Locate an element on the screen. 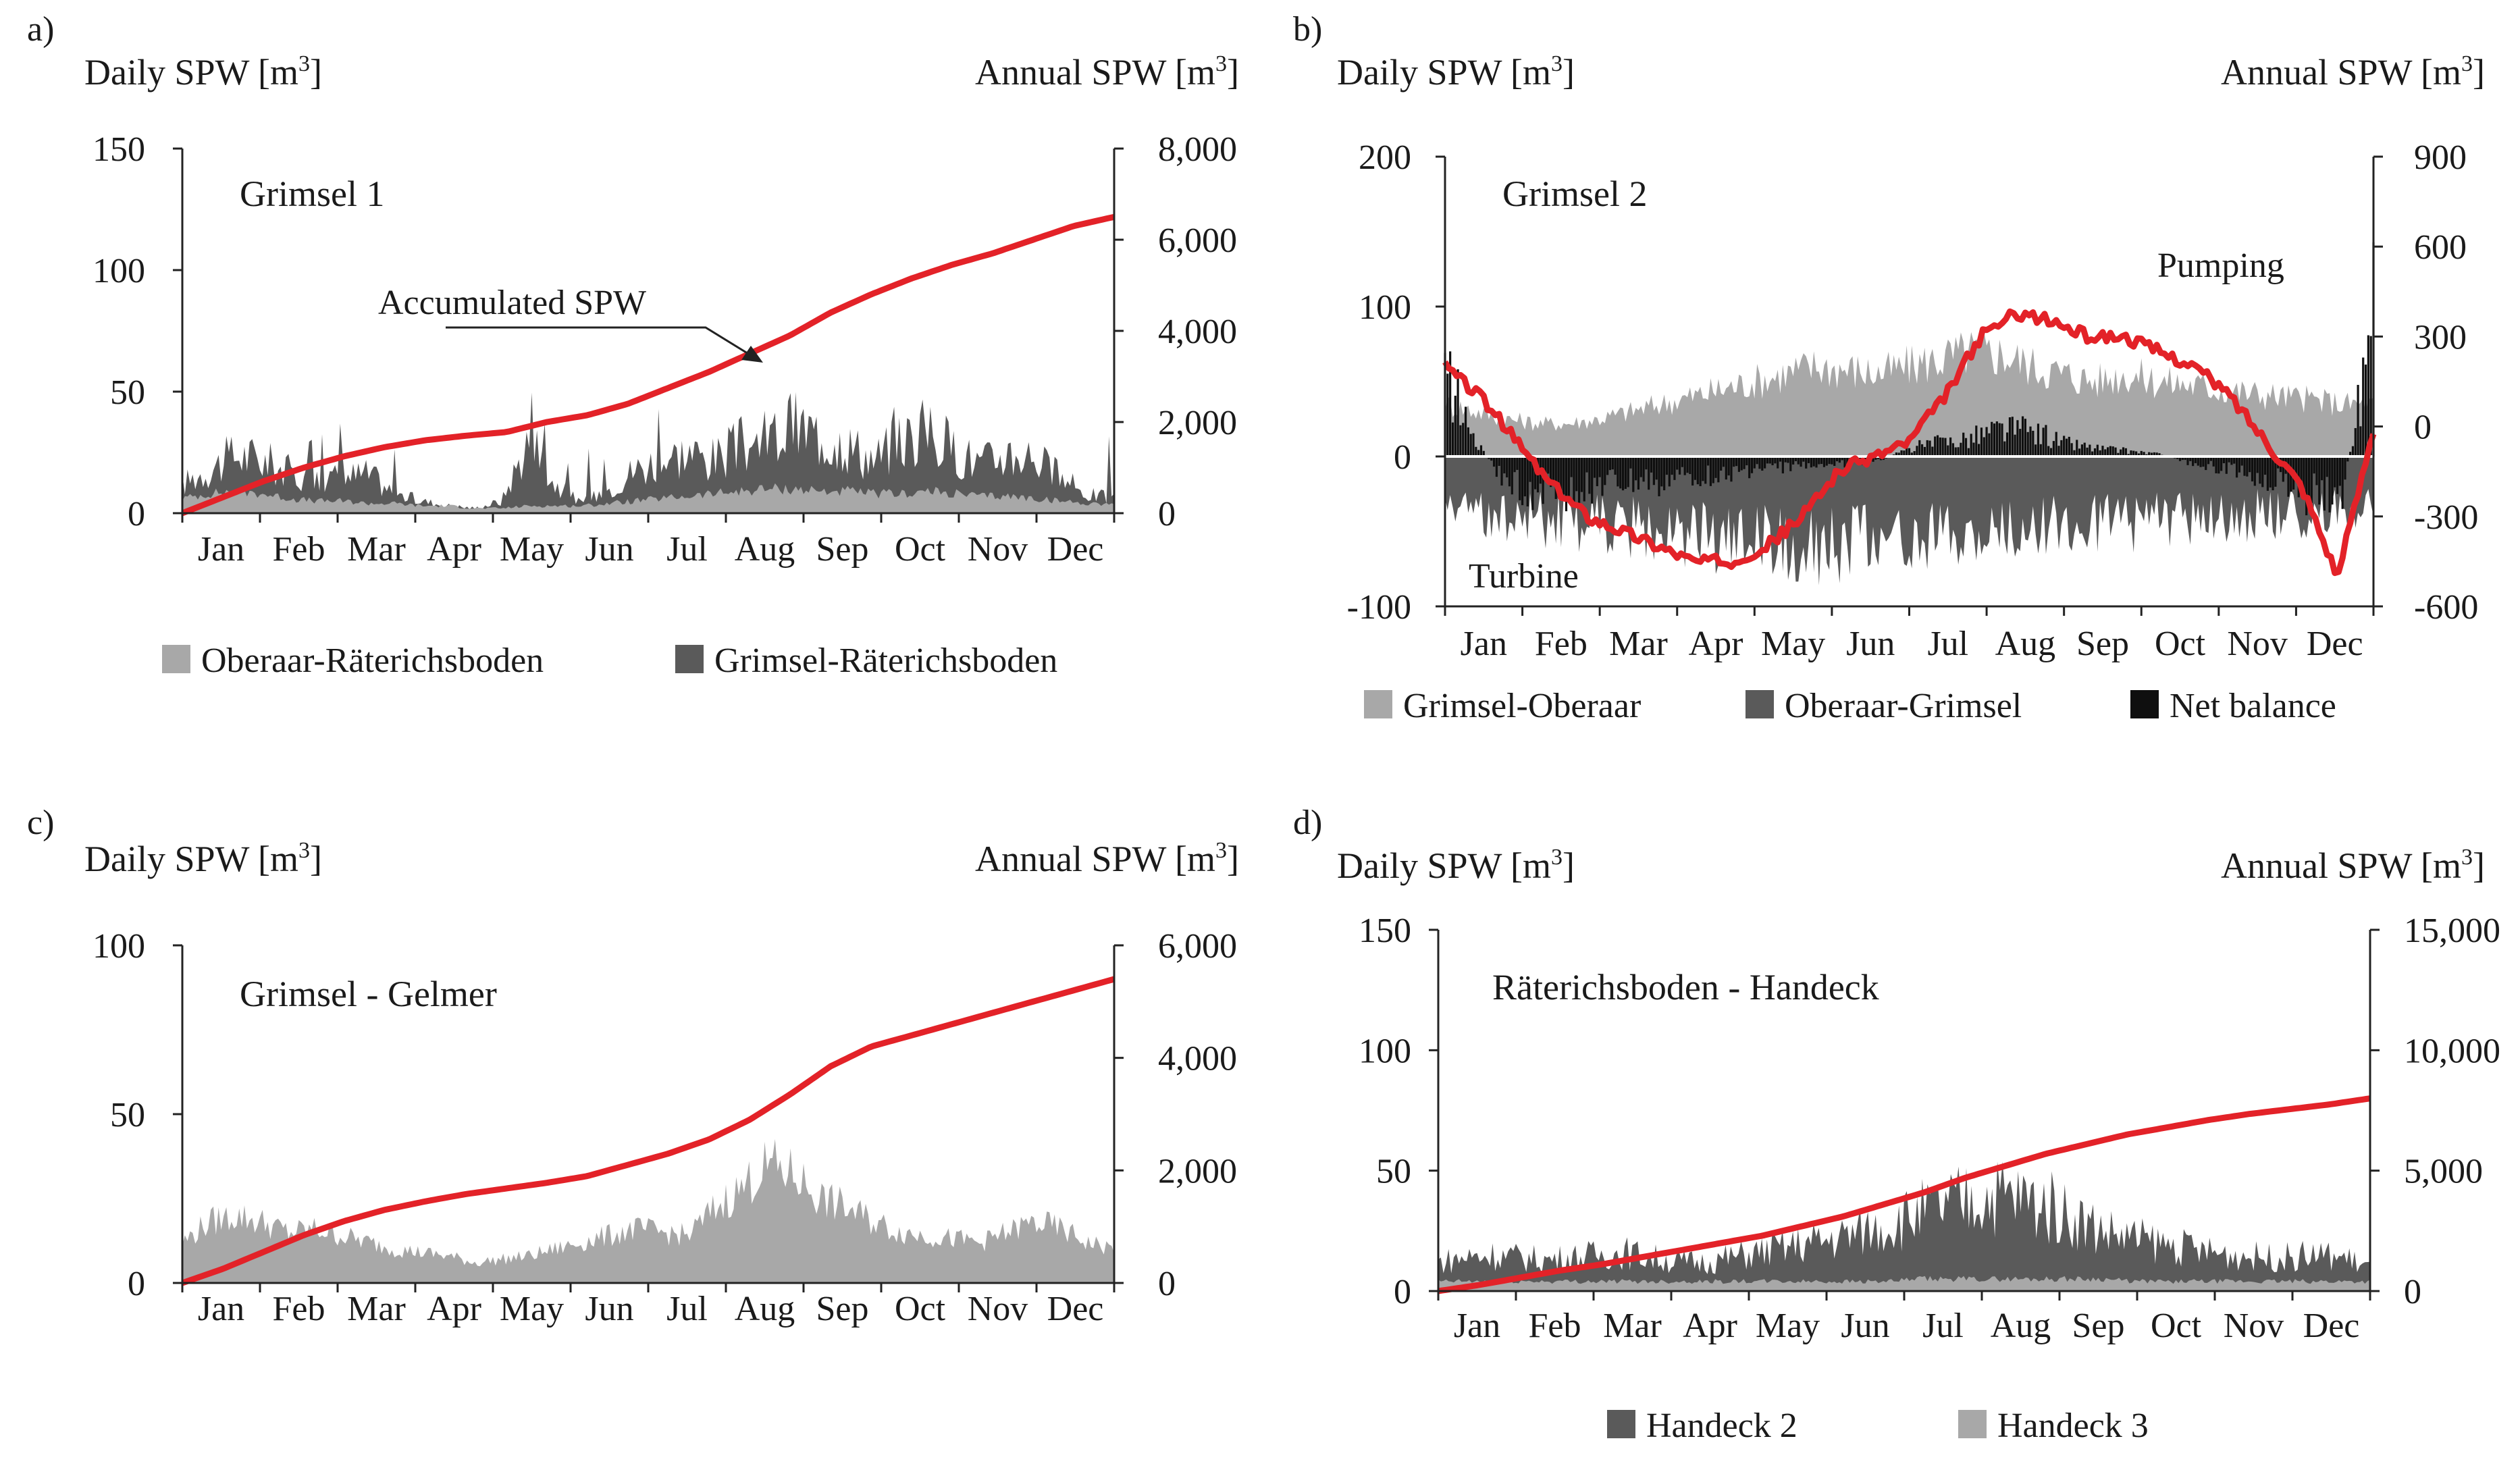 The image size is (2520, 1470). right-tick-label: -600 is located at coordinates (2446, 607).